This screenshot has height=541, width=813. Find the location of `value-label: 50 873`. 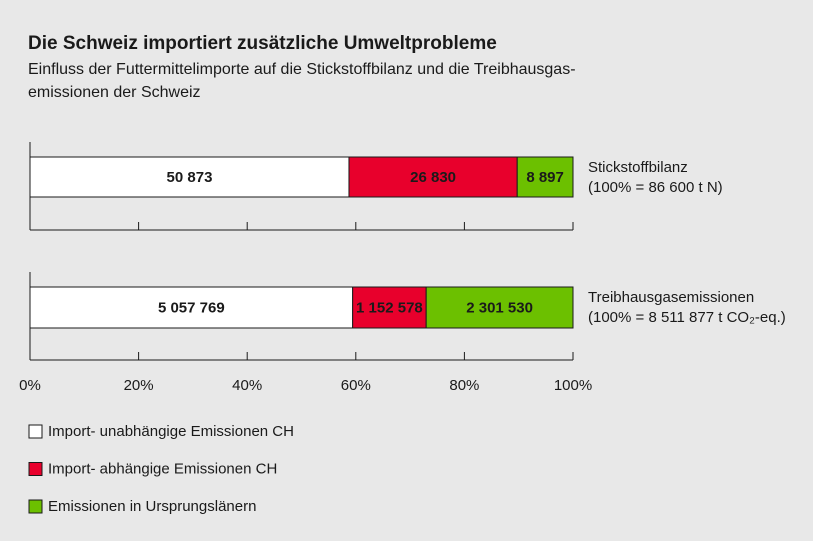

value-label: 50 873 is located at coordinates (190, 177).